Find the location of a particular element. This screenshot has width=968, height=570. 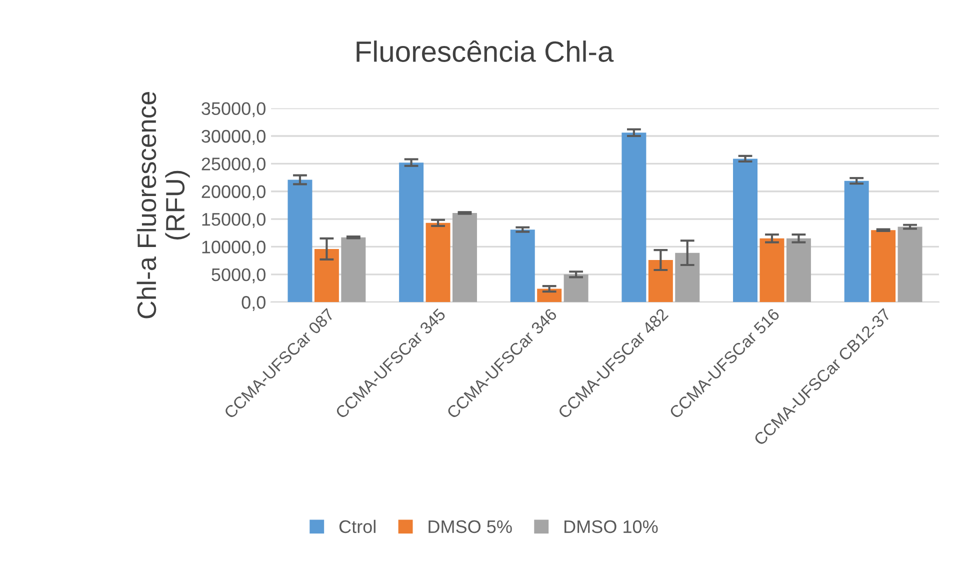

y-tick-label: 35000,0 is located at coordinates (234, 110).